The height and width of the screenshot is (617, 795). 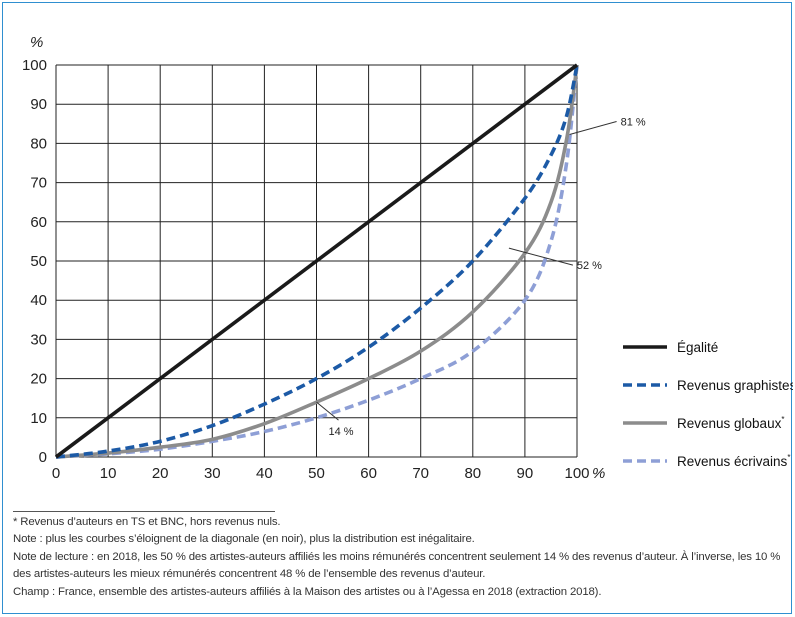 I want to click on y-tick-label: 60, so click(x=38, y=222).